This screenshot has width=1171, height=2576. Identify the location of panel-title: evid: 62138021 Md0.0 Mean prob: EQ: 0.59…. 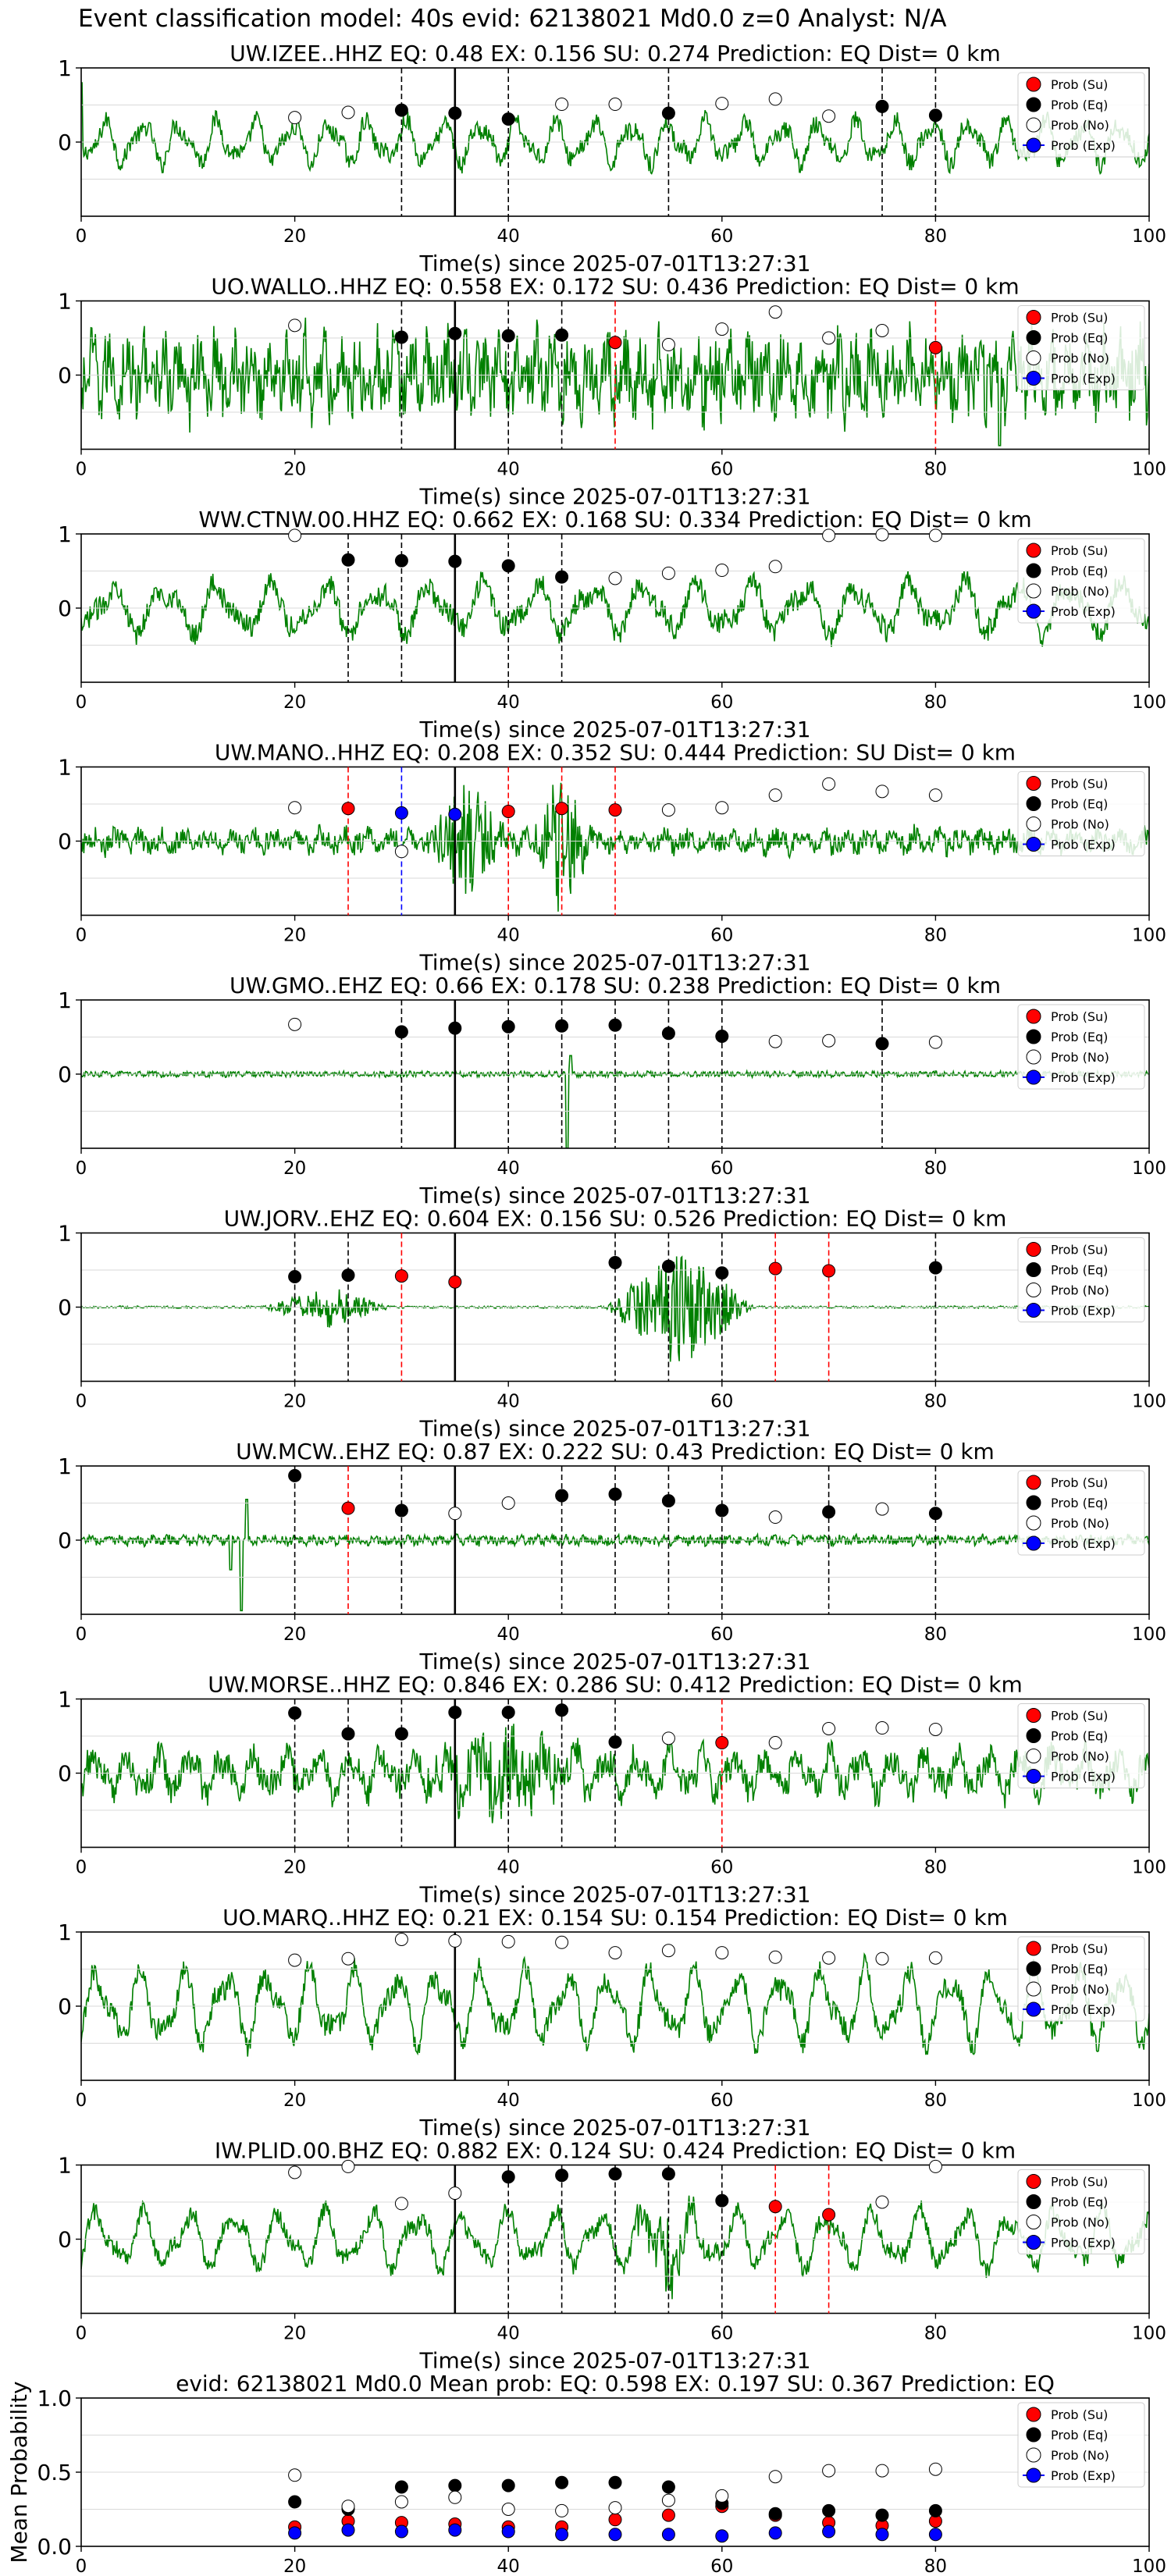
(615, 2383).